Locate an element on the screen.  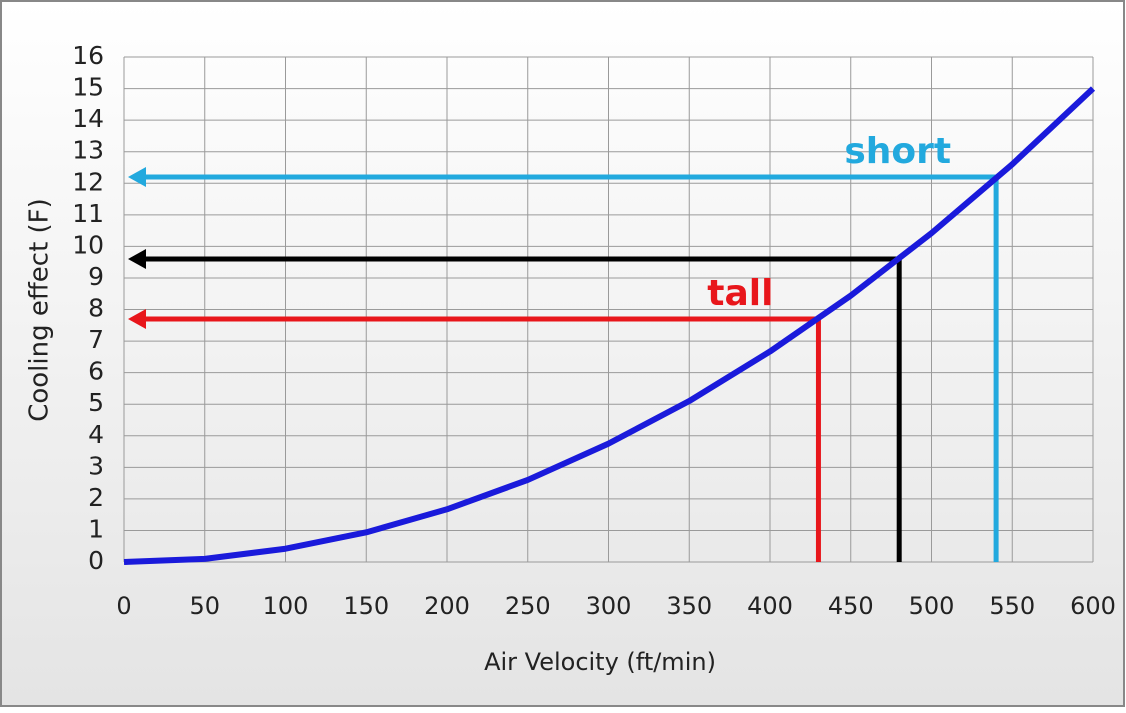
y-tick-label: 5 is located at coordinates (96, 402).